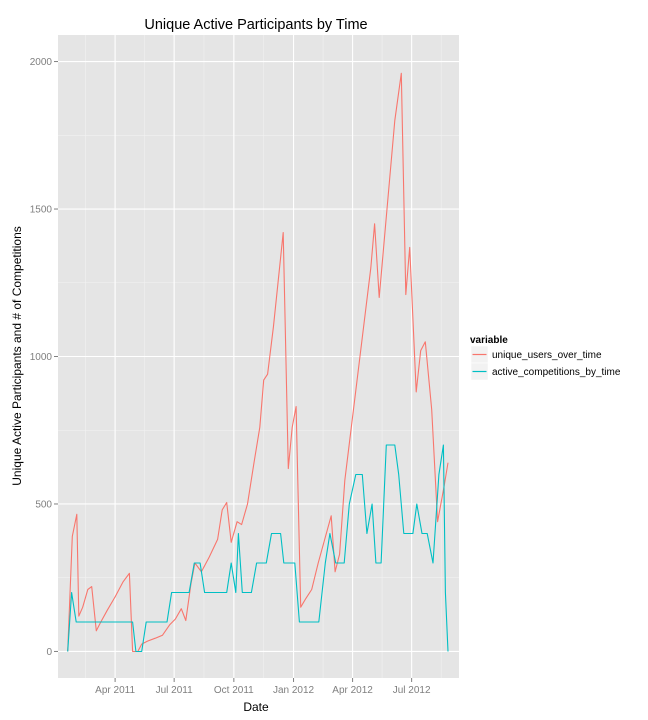 This screenshot has width=648, height=720. I want to click on legend-label: unique_users_over_time, so click(547, 355).